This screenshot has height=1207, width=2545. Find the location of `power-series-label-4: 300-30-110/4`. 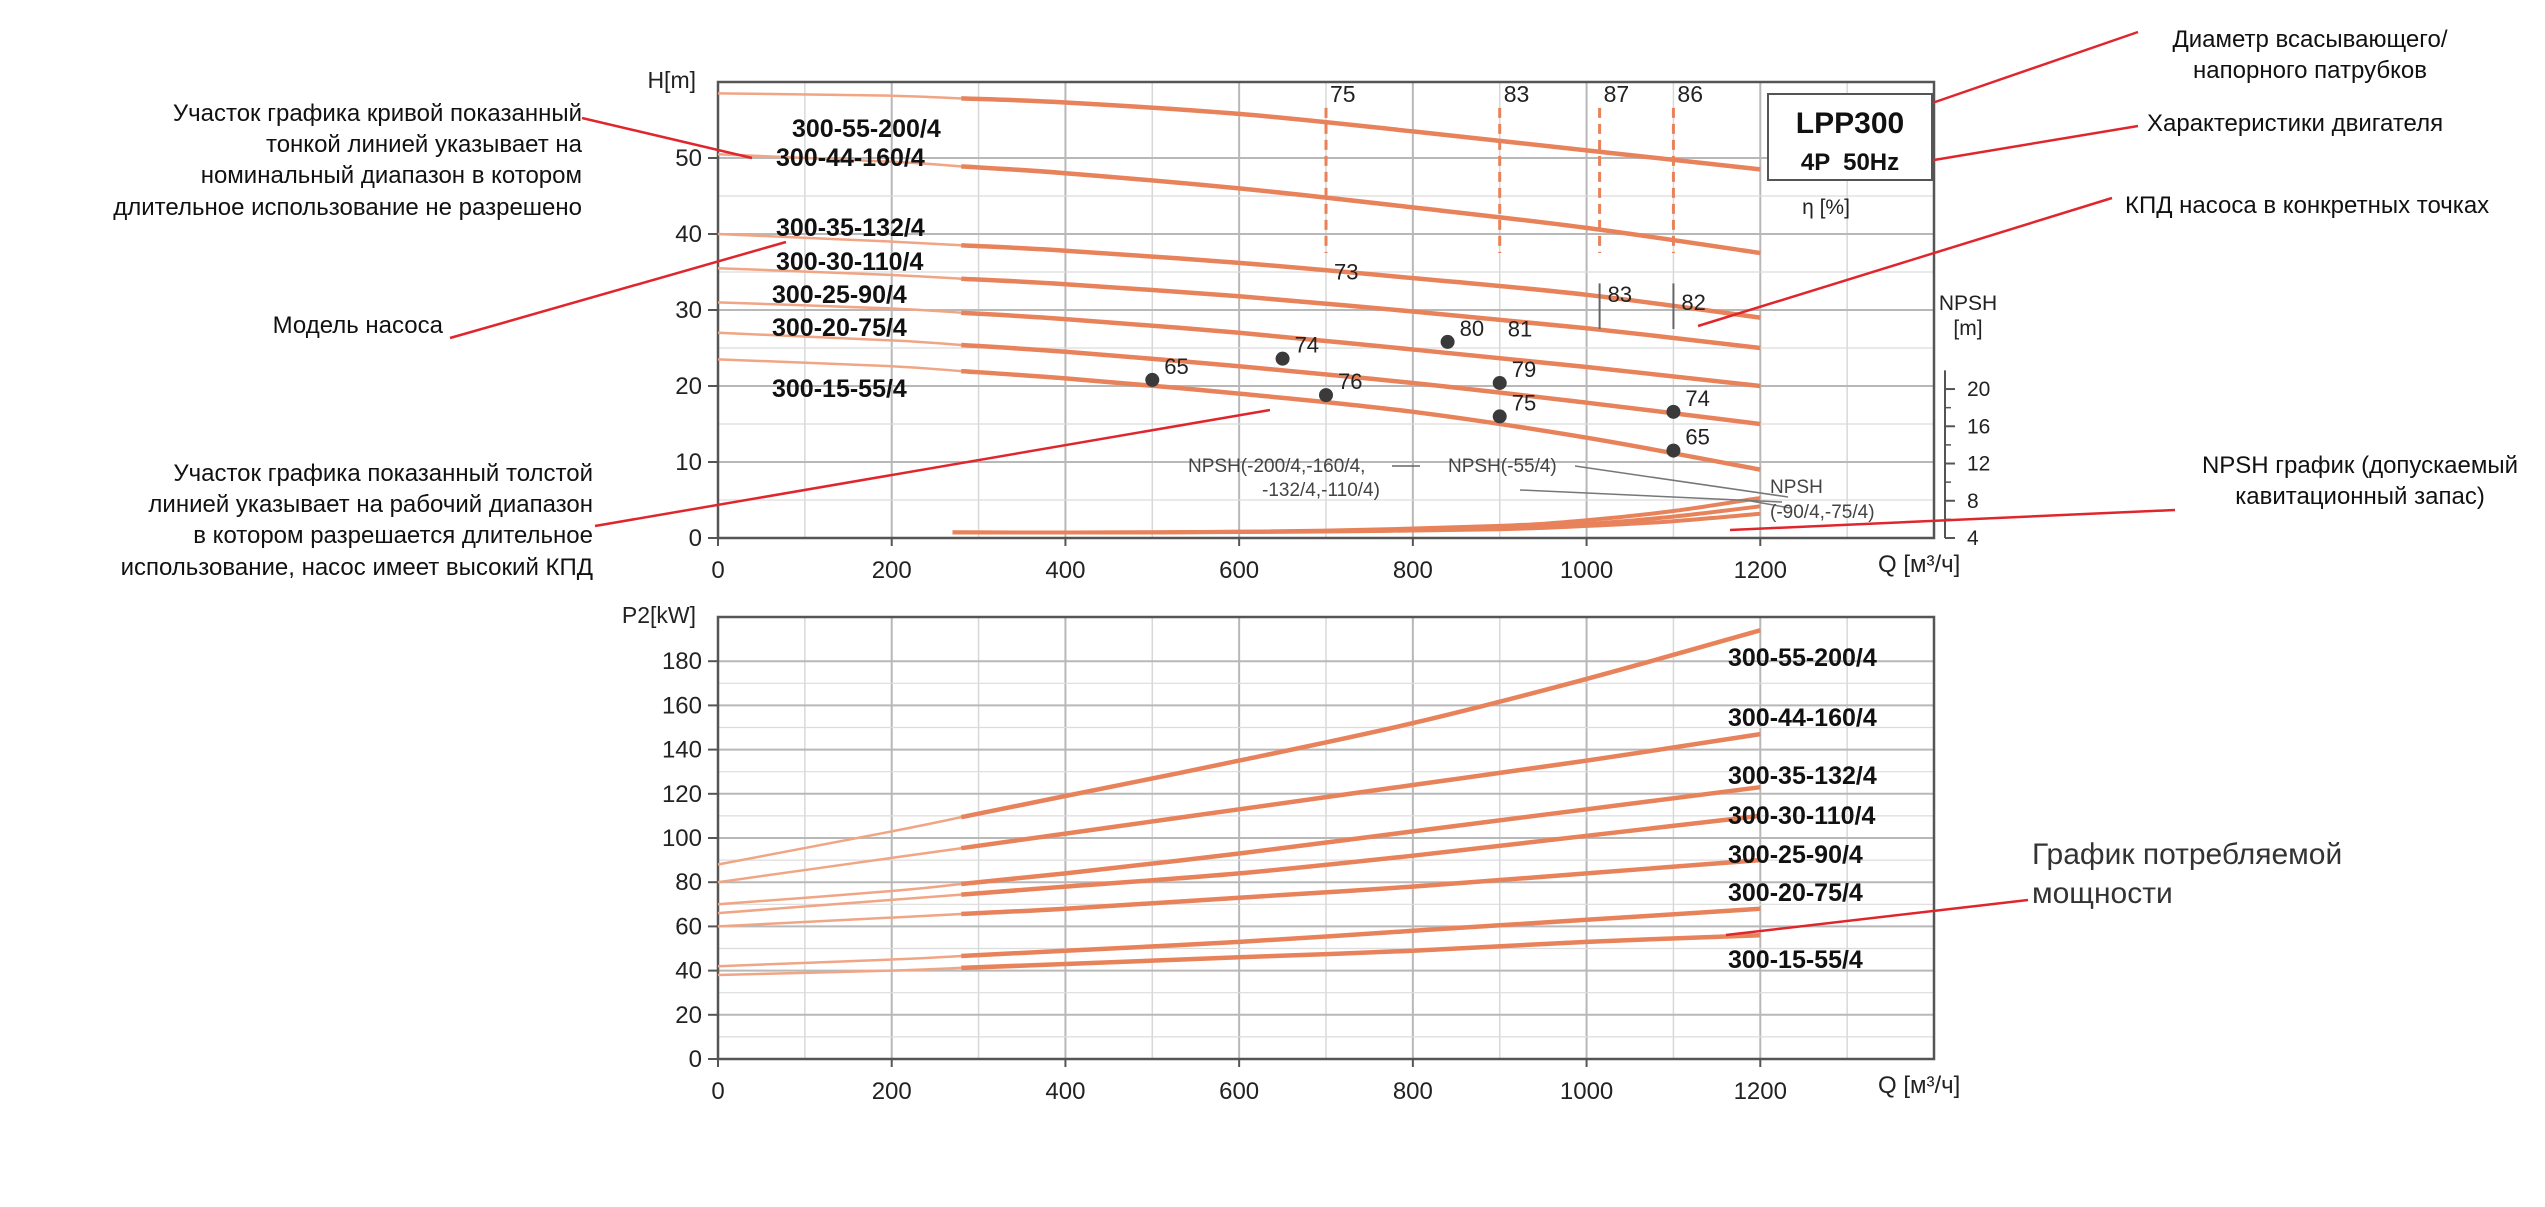

power-series-label-4: 300-30-110/4 is located at coordinates (1801, 816).